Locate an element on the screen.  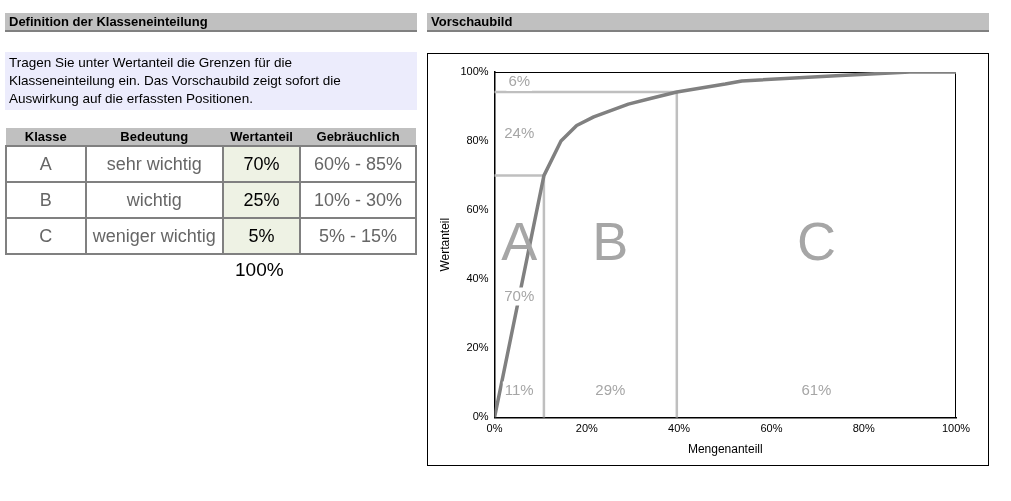
text: 5% - 15% is located at coordinates (358, 236).